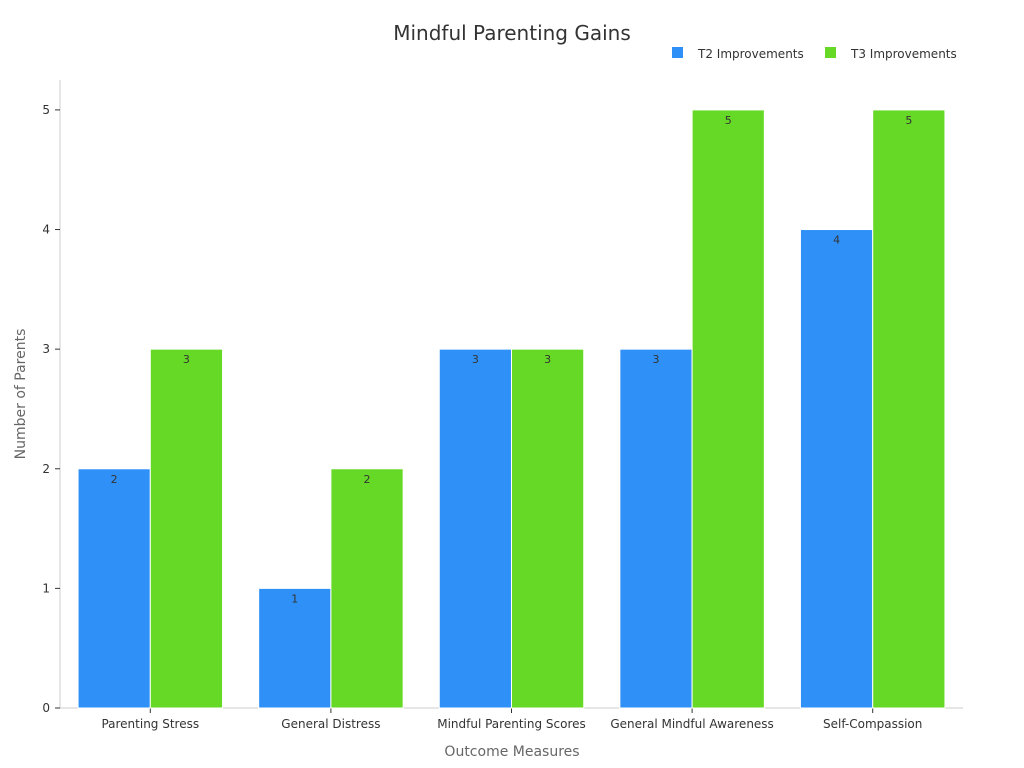 The width and height of the screenshot is (1024, 768). Describe the element at coordinates (150, 724) in the screenshot. I see `x-tick-label: Parenting Stress` at that location.